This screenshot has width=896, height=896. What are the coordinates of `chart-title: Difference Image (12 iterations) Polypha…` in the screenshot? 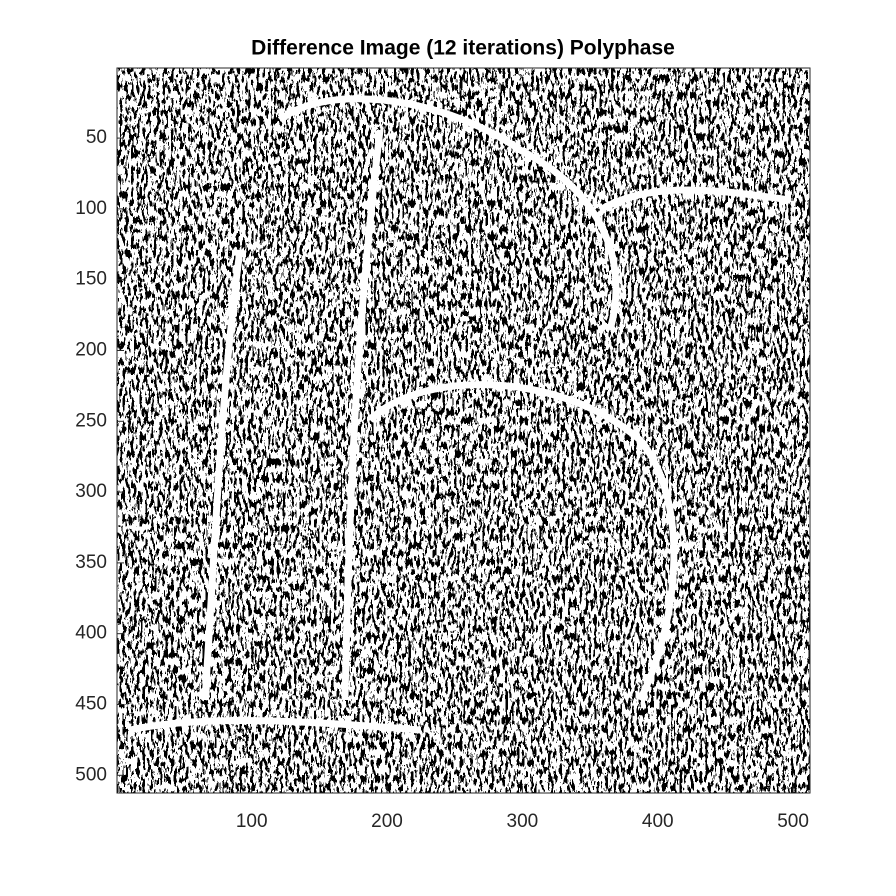 It's located at (463, 48).